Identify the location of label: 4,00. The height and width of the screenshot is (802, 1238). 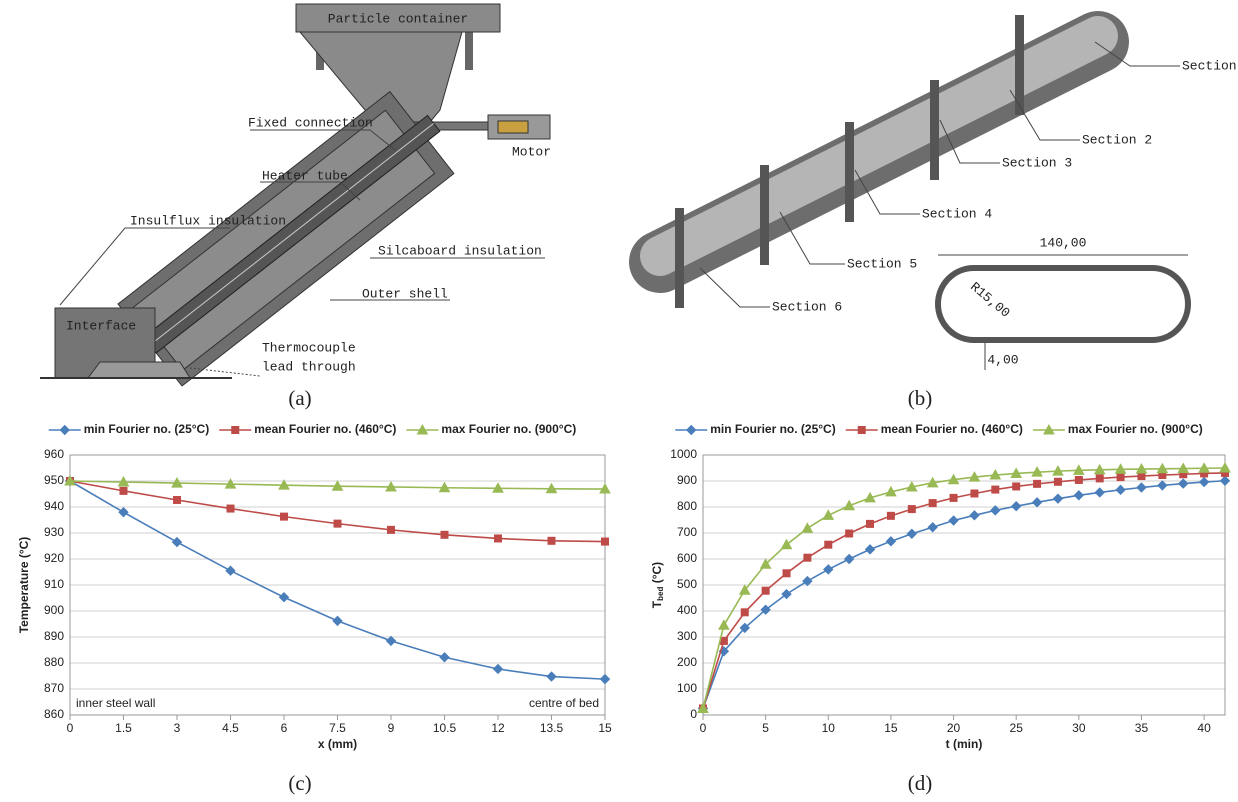
(1002, 359).